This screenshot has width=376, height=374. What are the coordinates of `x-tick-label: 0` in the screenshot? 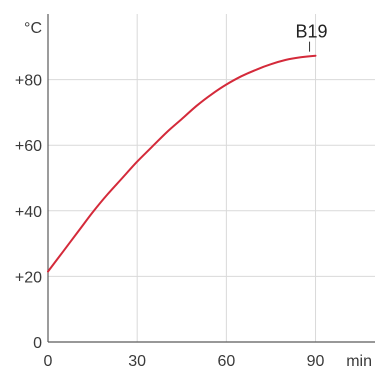 It's located at (48, 361).